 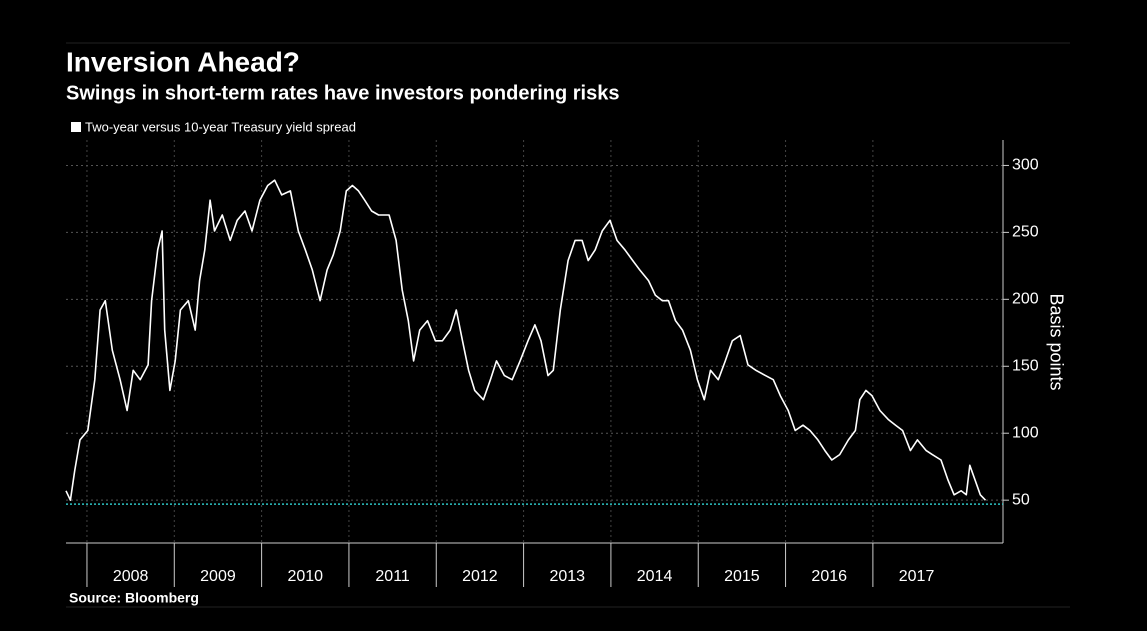 What do you see at coordinates (1021, 499) in the screenshot?
I see `y-tick-label: 50` at bounding box center [1021, 499].